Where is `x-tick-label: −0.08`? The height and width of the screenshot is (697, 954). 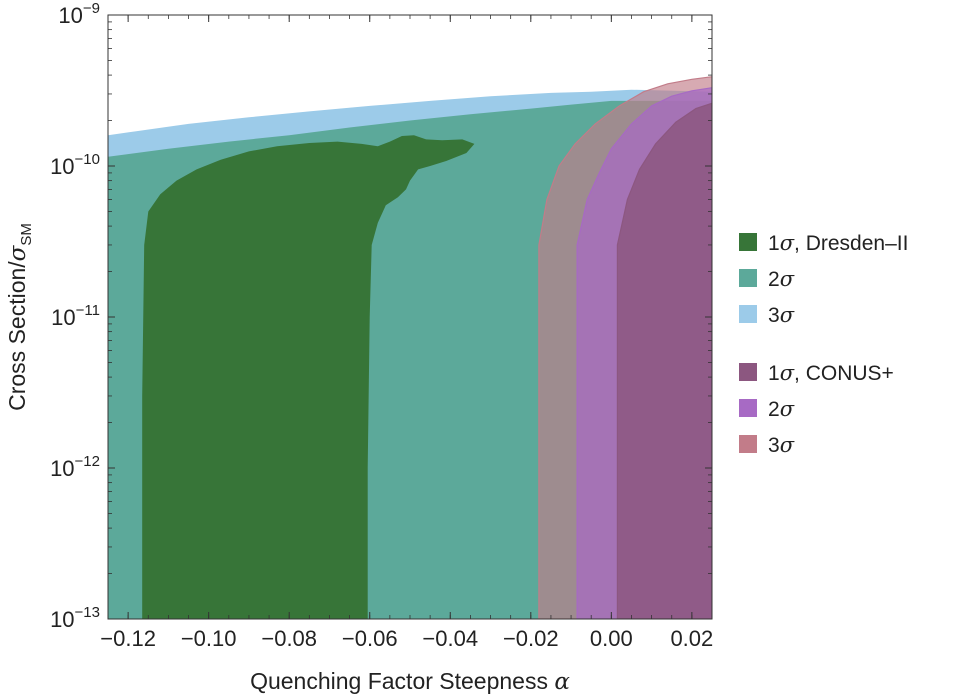
x-tick-label: −0.08 is located at coordinates (289, 638).